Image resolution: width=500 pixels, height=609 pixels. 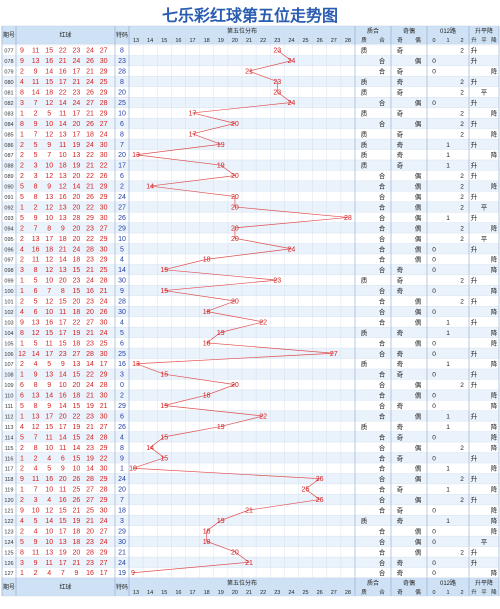 I want to click on red-ball-number: 29, so click(x=104, y=187).